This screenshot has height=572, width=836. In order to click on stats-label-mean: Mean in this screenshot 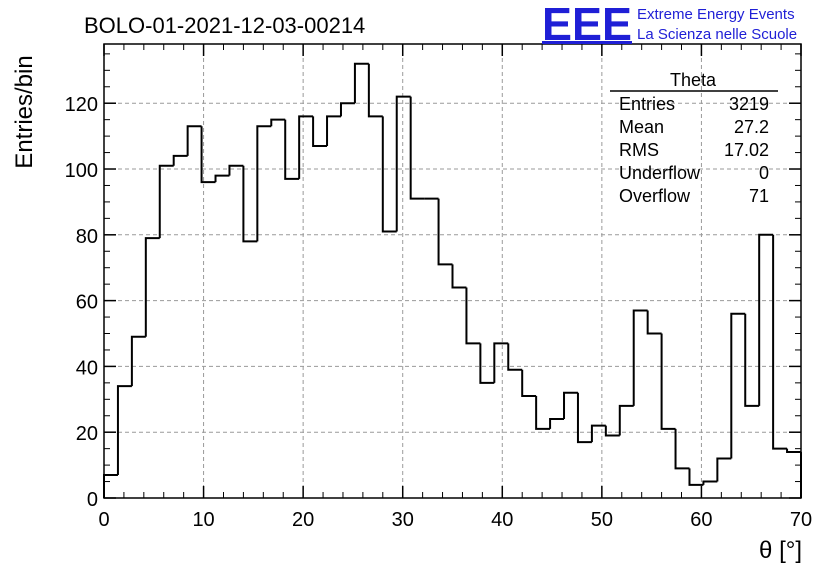, I will do `click(641, 127)`.